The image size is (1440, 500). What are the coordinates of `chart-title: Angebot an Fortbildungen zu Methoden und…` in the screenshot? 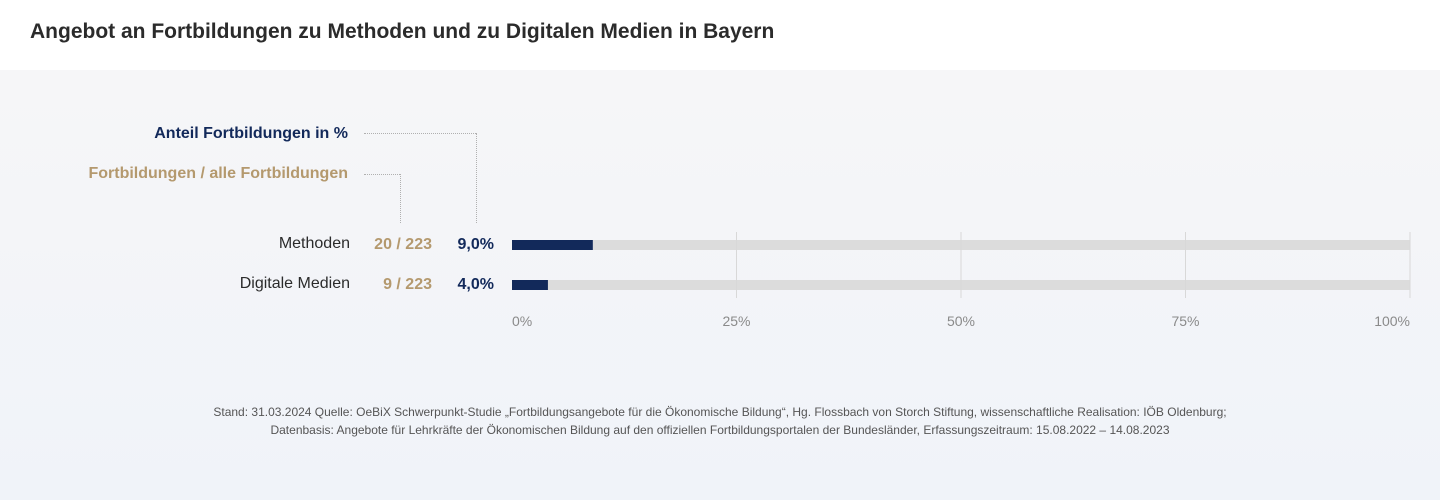 It's located at (402, 31).